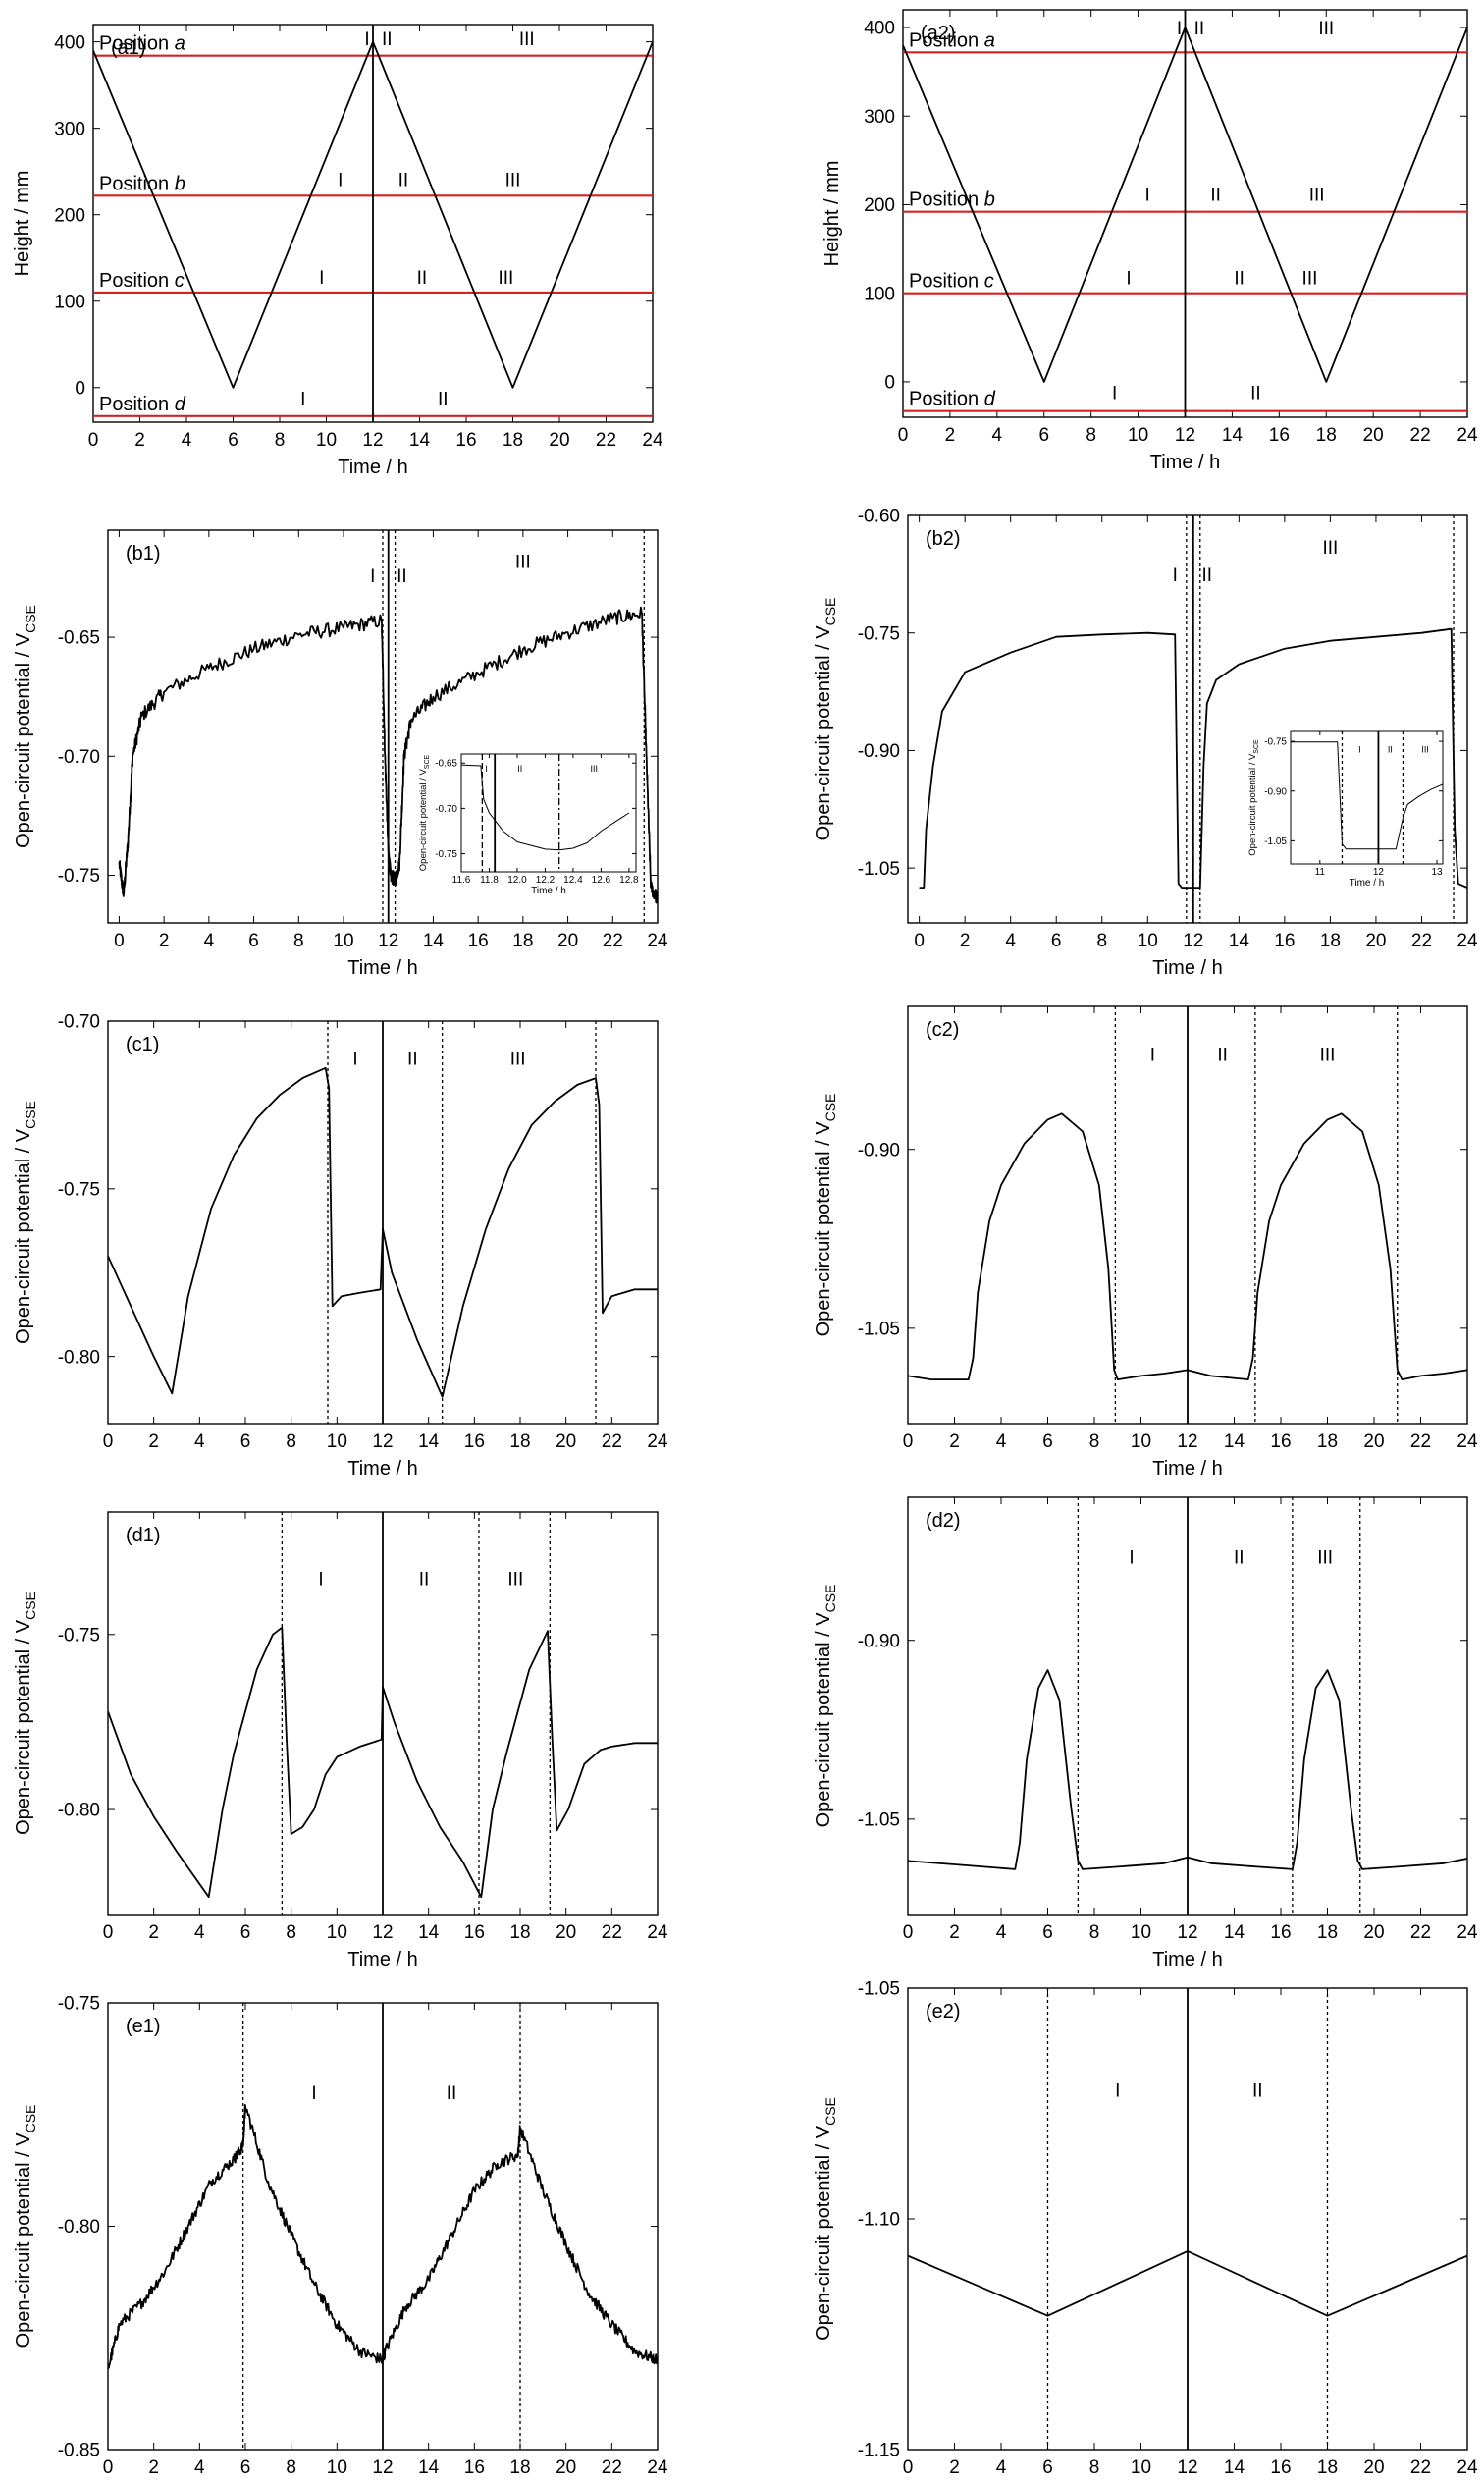  Describe the element at coordinates (79, 638) in the screenshot. I see `y-tick-label: -0.65` at that location.